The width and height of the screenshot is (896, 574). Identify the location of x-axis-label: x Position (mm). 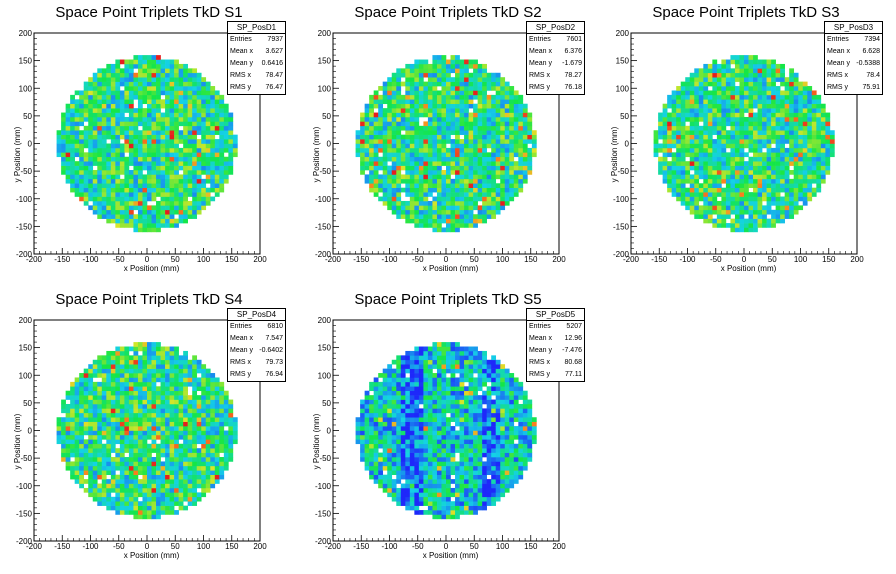
(749, 268).